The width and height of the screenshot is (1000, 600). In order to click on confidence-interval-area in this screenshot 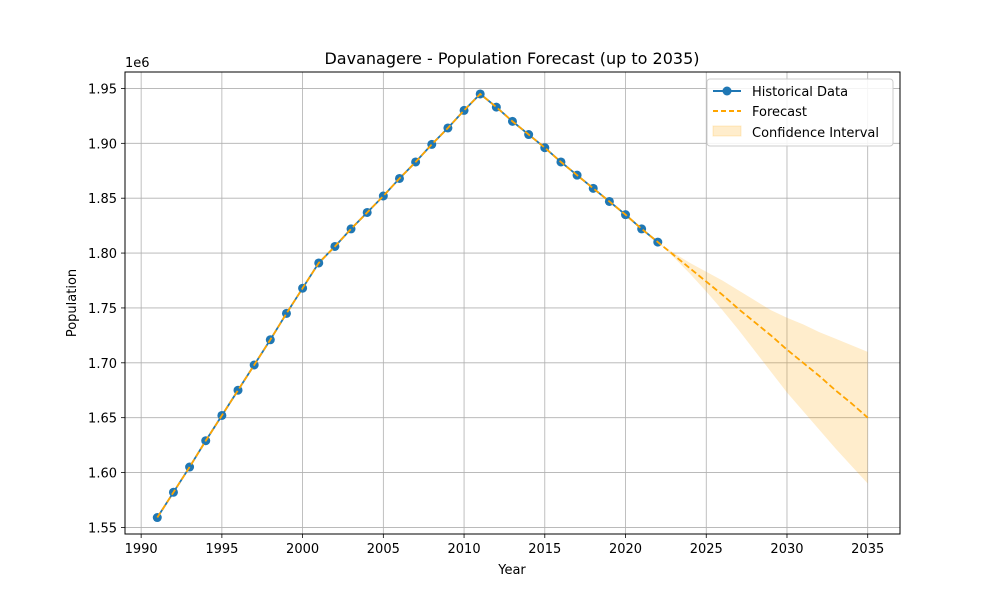, I will do `click(762, 363)`.